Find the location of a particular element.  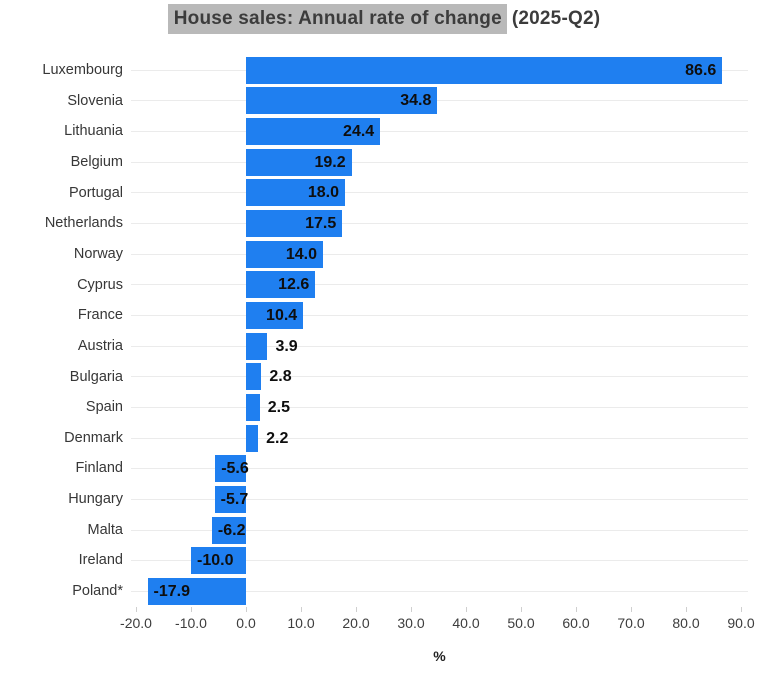

value-label: 14.0 is located at coordinates (301, 254).